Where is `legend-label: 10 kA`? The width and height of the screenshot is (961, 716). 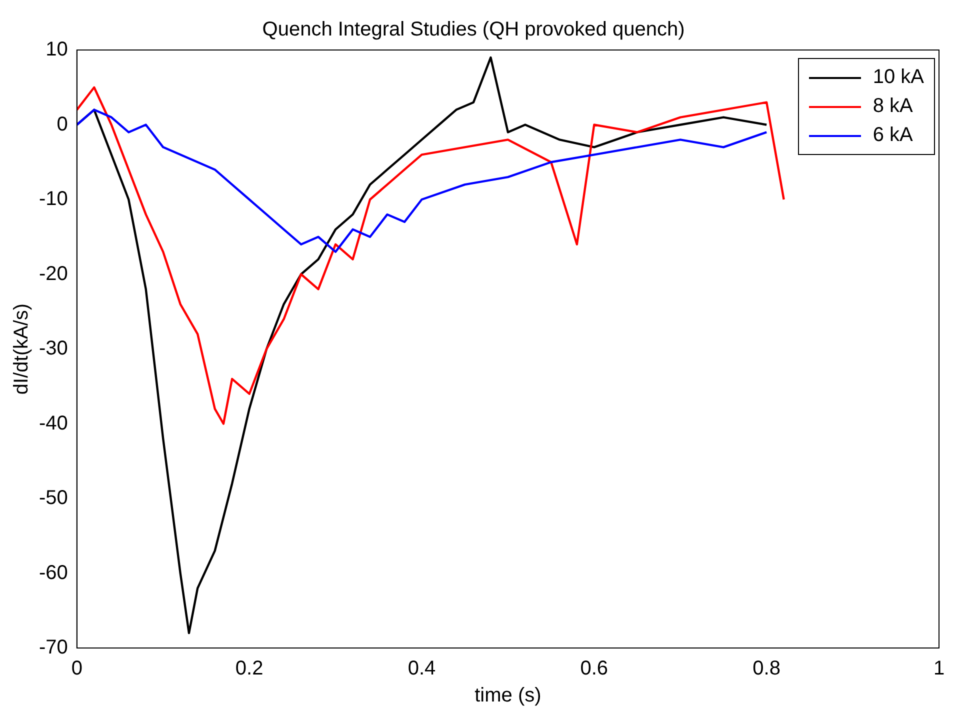
legend-label: 10 kA is located at coordinates (898, 77).